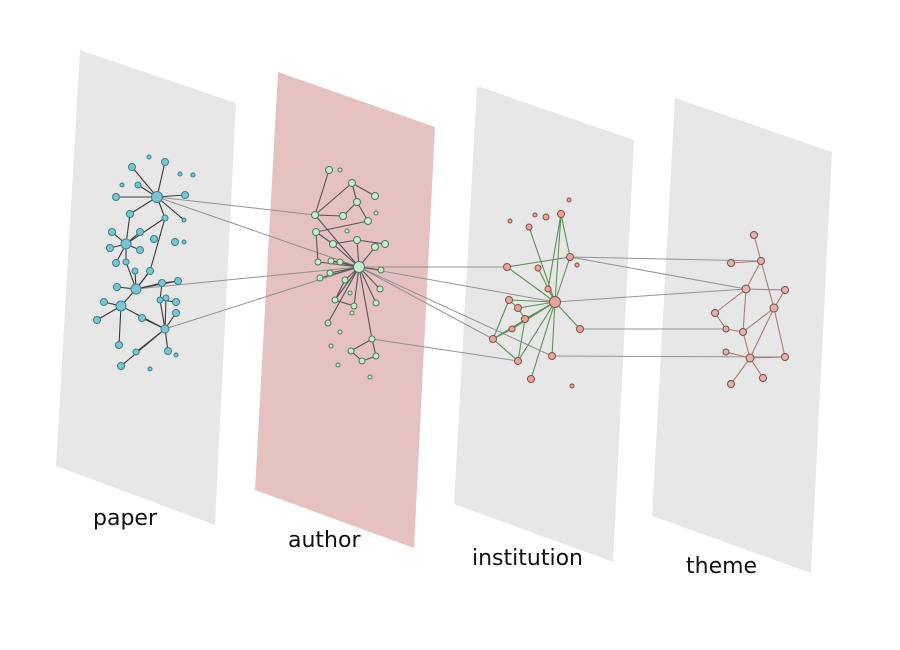 This screenshot has width=900, height=650. Describe the element at coordinates (144, 263) in the screenshot. I see `paper-network` at that location.